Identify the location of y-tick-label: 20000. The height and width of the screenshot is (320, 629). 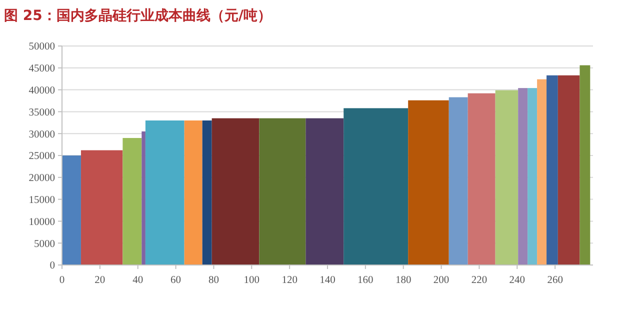
(41, 178).